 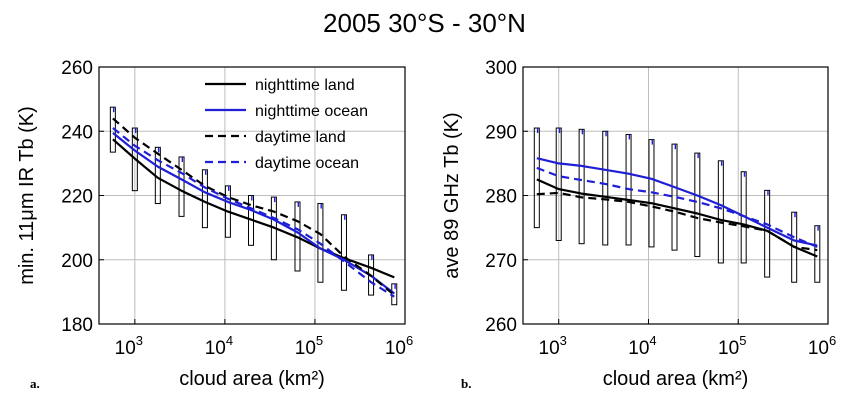 What do you see at coordinates (311, 111) in the screenshot?
I see `legend-label: nighttime ocean` at bounding box center [311, 111].